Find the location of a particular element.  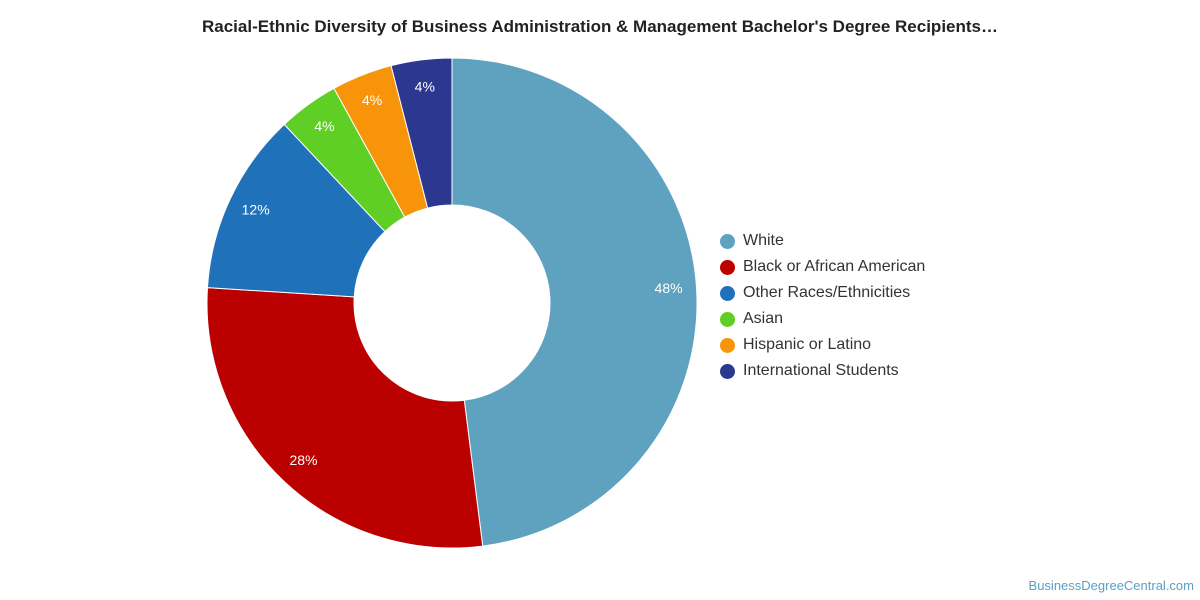

legend-label-white: White is located at coordinates (763, 240).